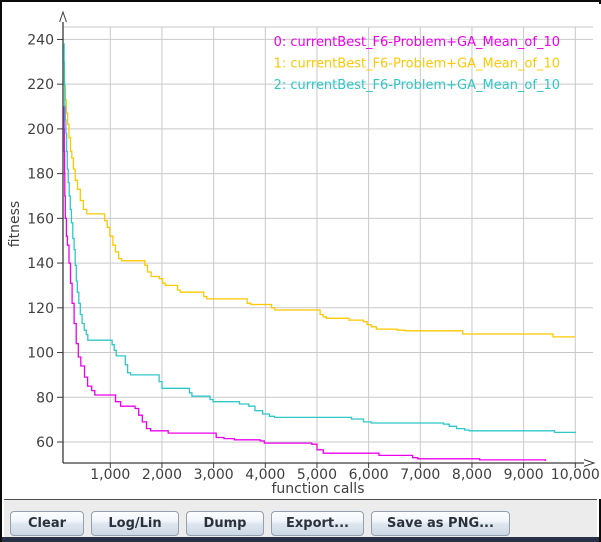 The width and height of the screenshot is (601, 542). What do you see at coordinates (225, 523) in the screenshot?
I see `dump-button: Dump` at bounding box center [225, 523].